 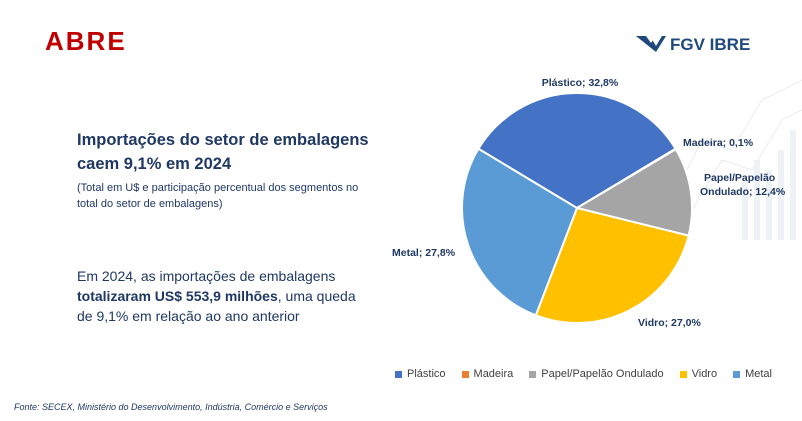 What do you see at coordinates (493, 374) in the screenshot?
I see `legend-label: Madeira` at bounding box center [493, 374].